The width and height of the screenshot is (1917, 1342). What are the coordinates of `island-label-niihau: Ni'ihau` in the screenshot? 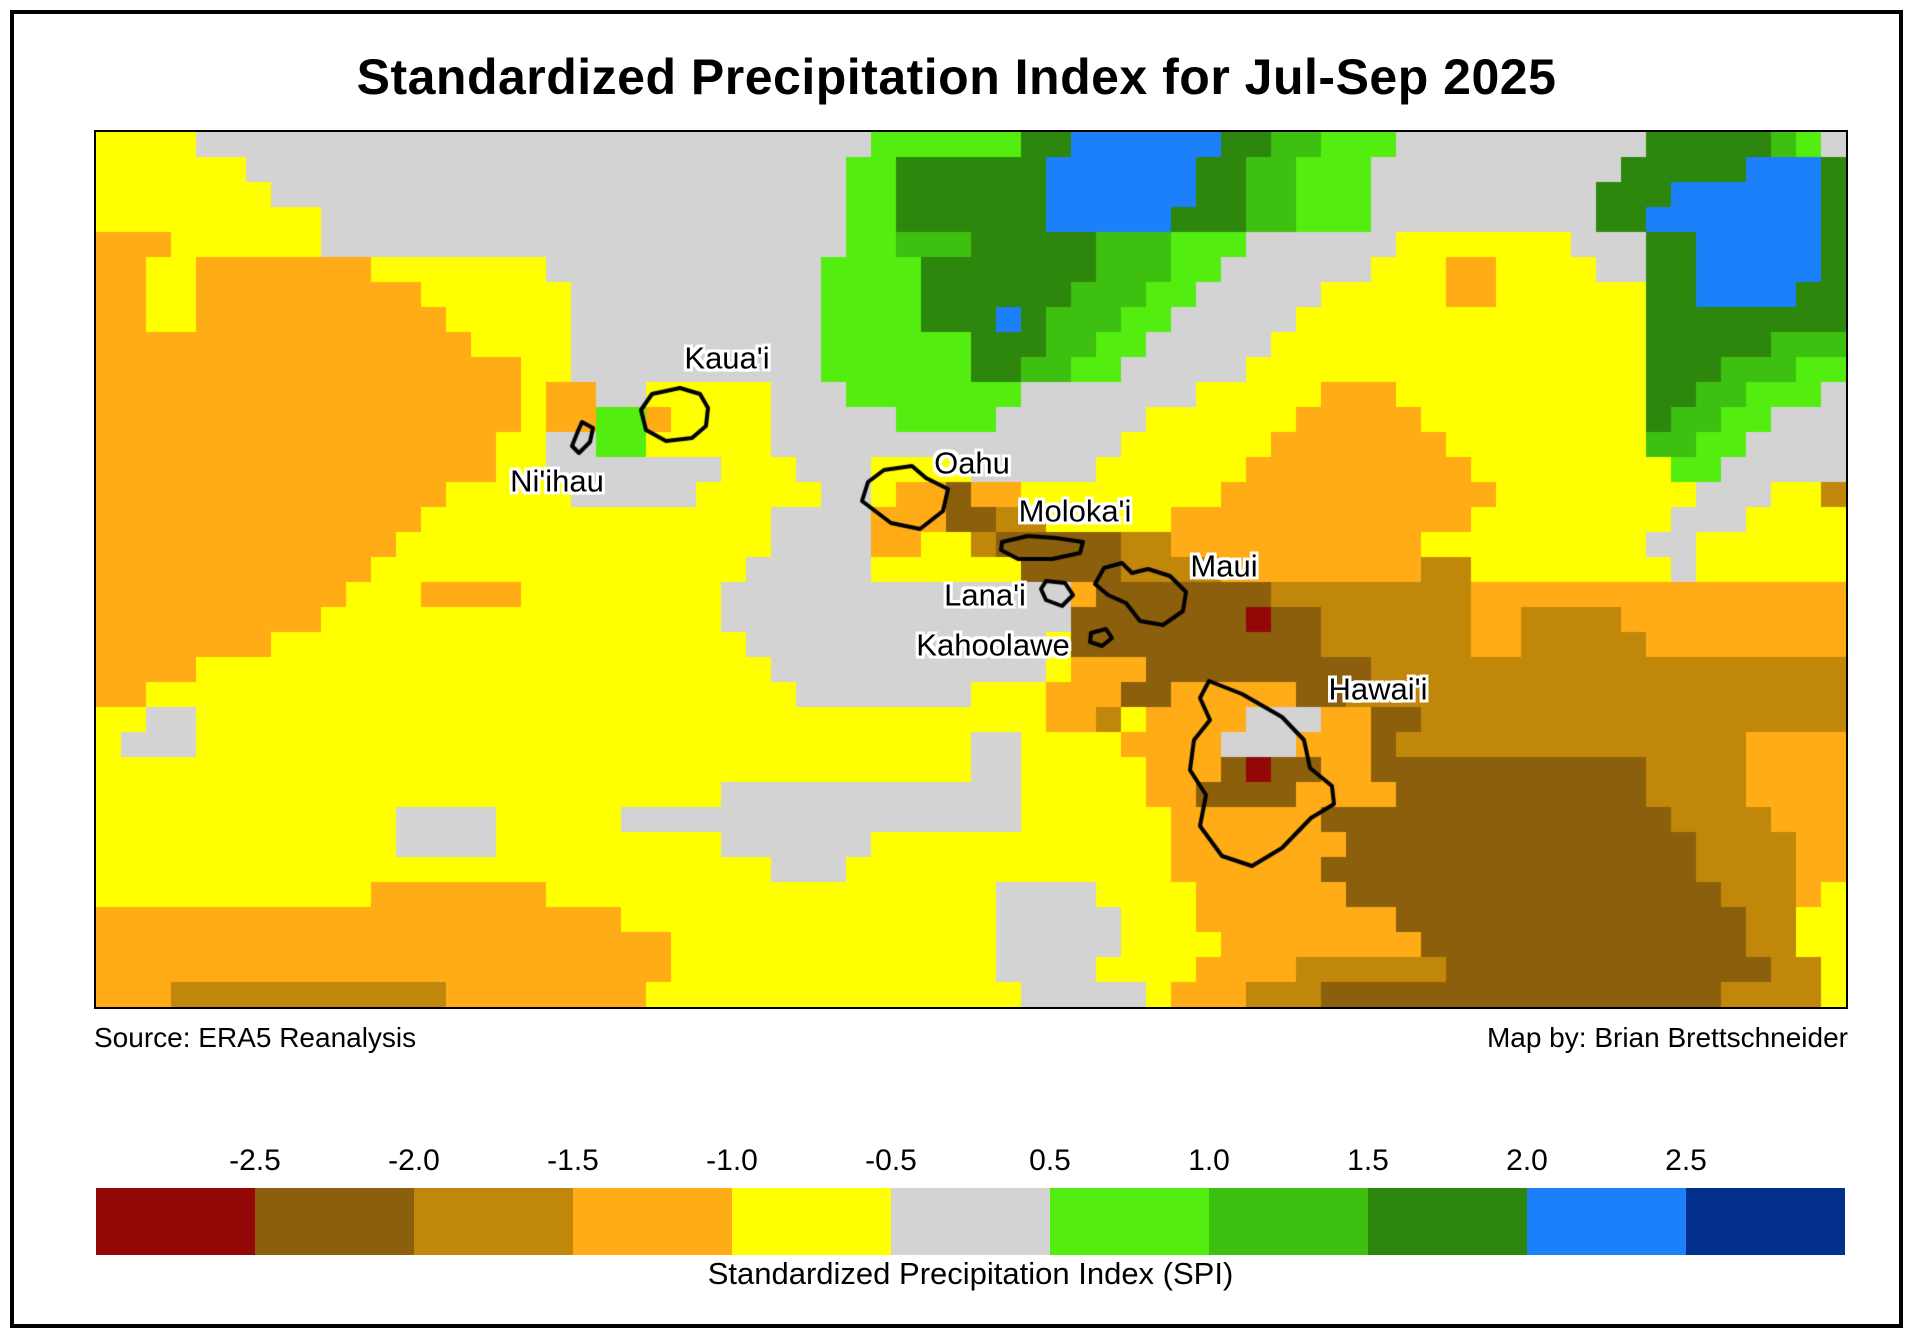 It's located at (557, 481).